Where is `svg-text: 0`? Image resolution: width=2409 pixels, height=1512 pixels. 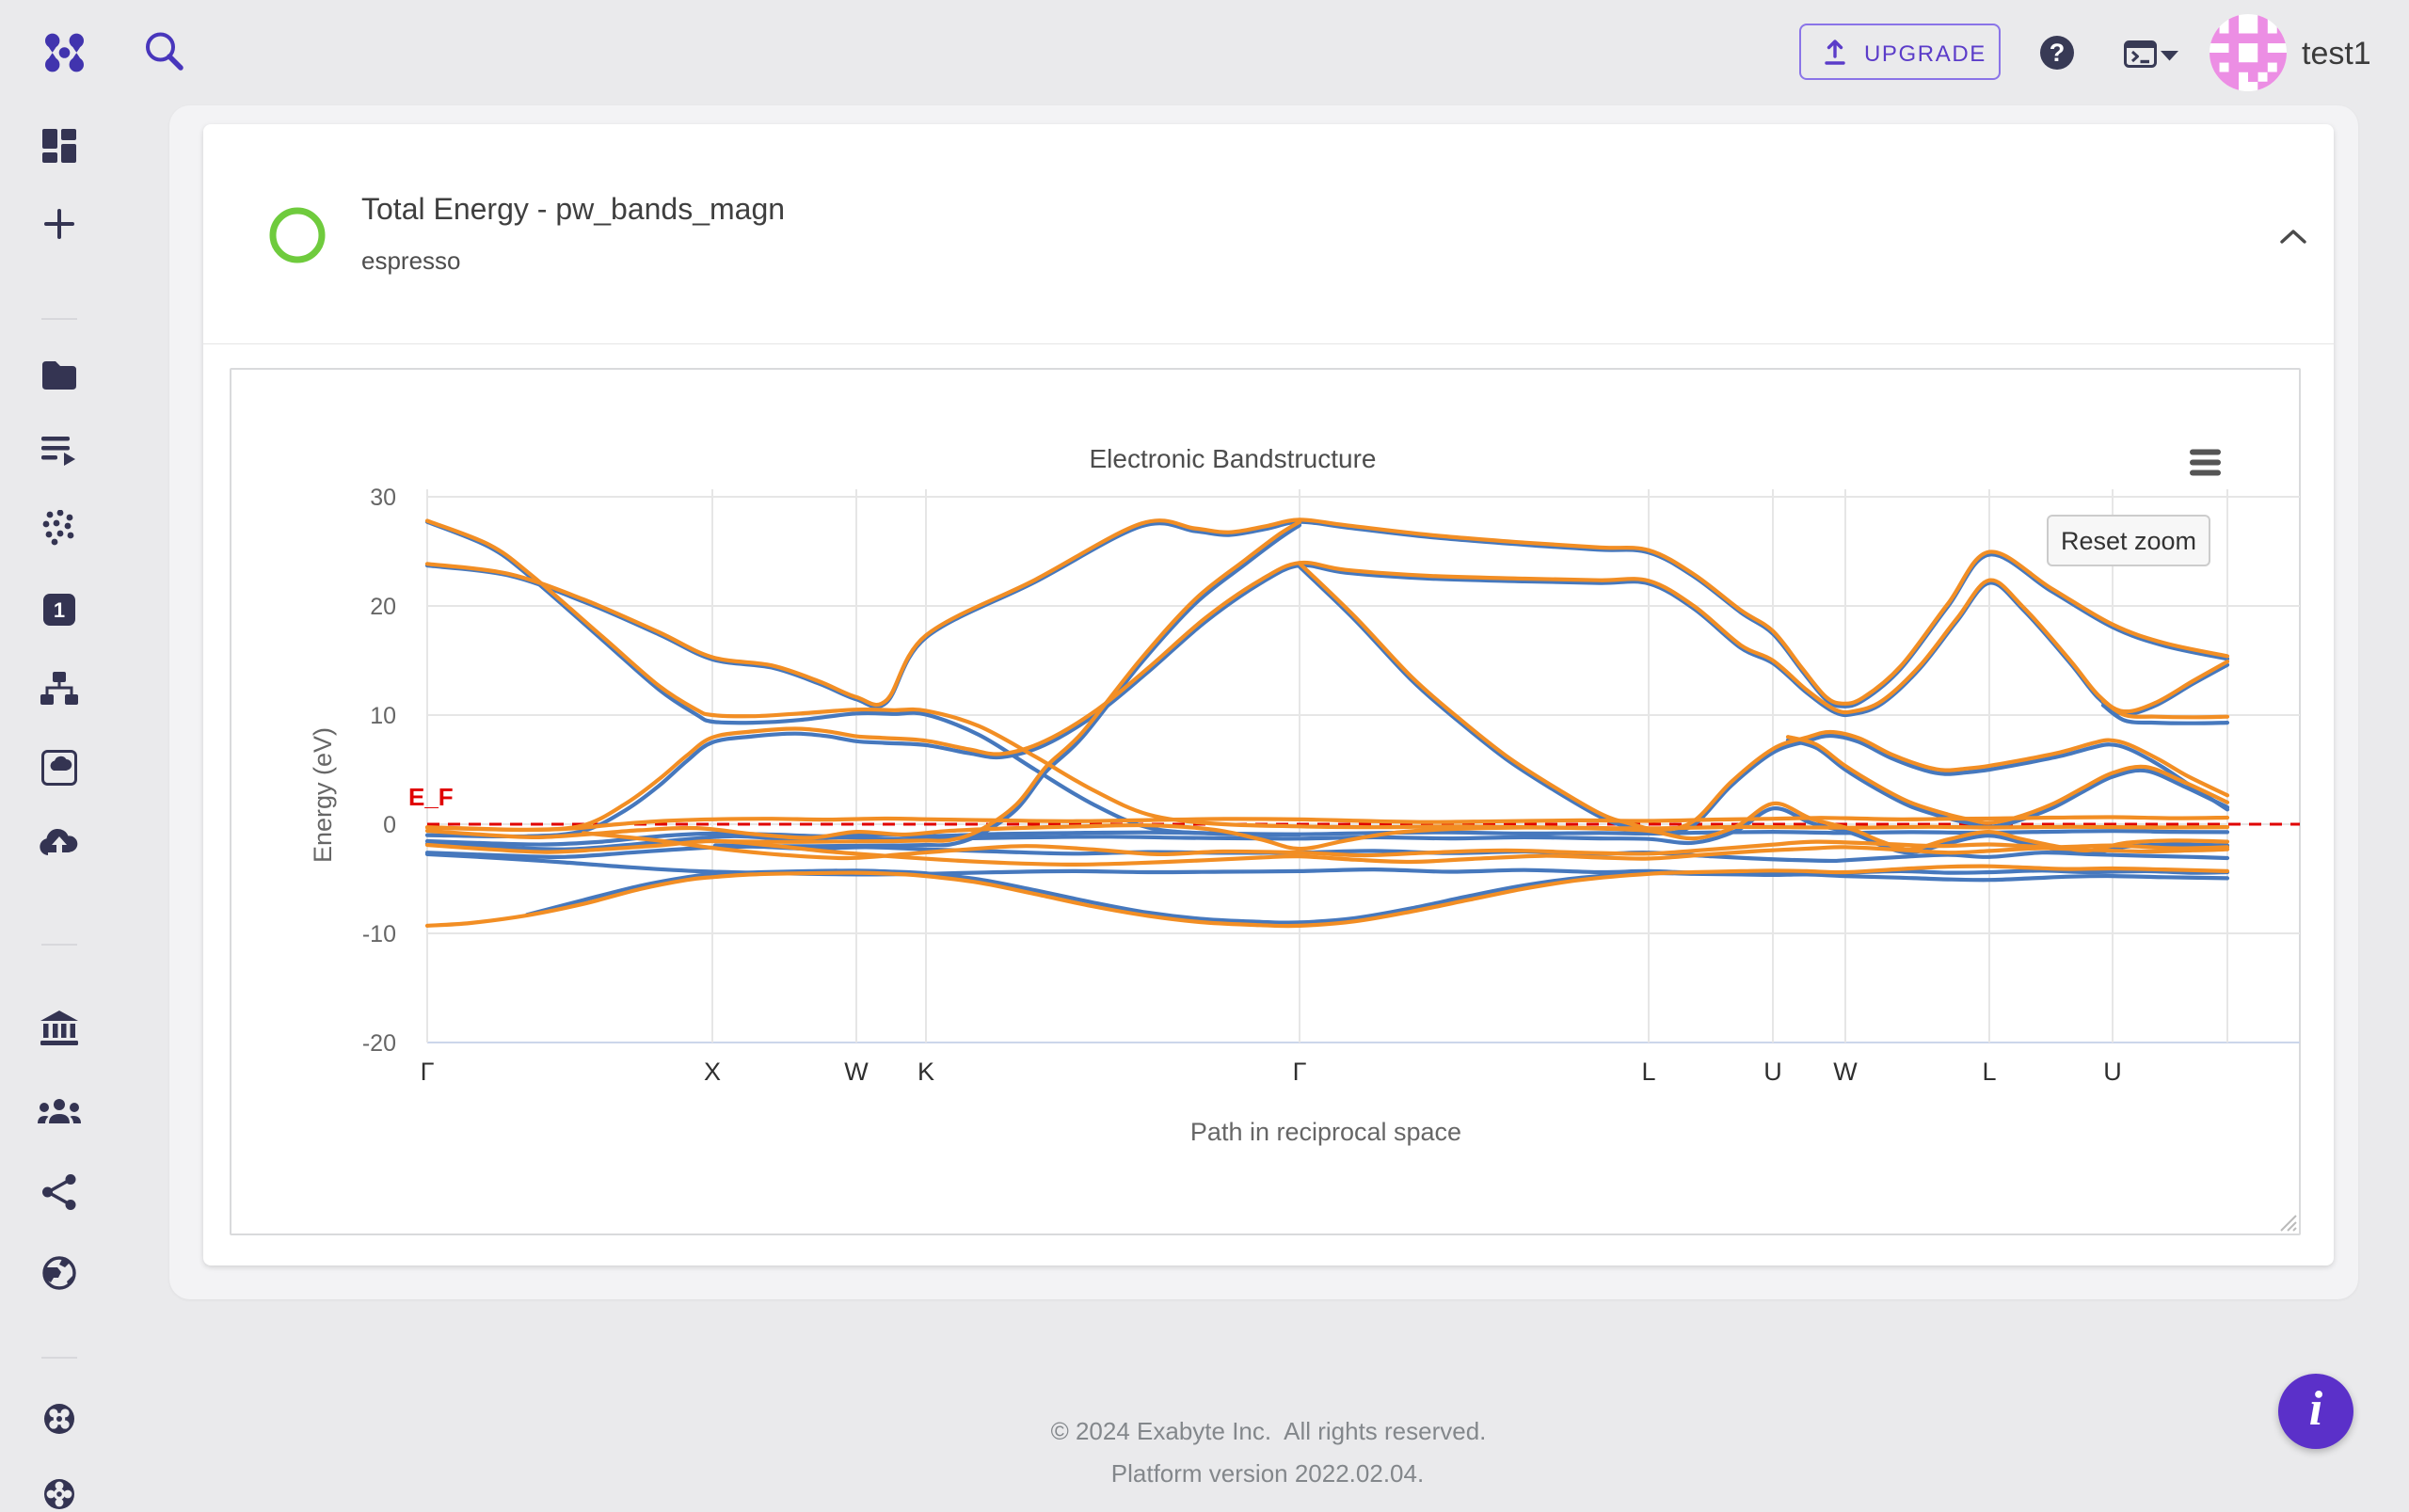
svg-text: 0 is located at coordinates (390, 825).